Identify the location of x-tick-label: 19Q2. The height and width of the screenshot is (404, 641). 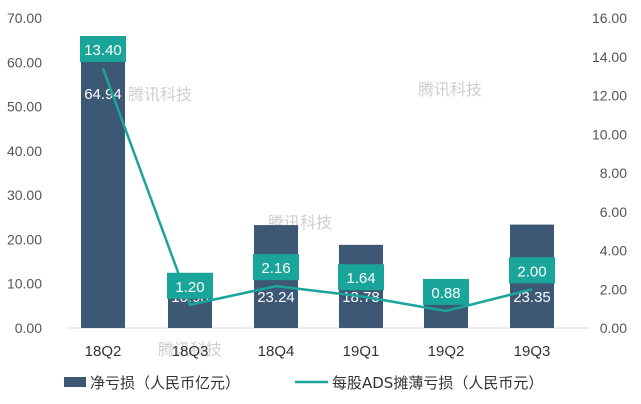
(446, 351).